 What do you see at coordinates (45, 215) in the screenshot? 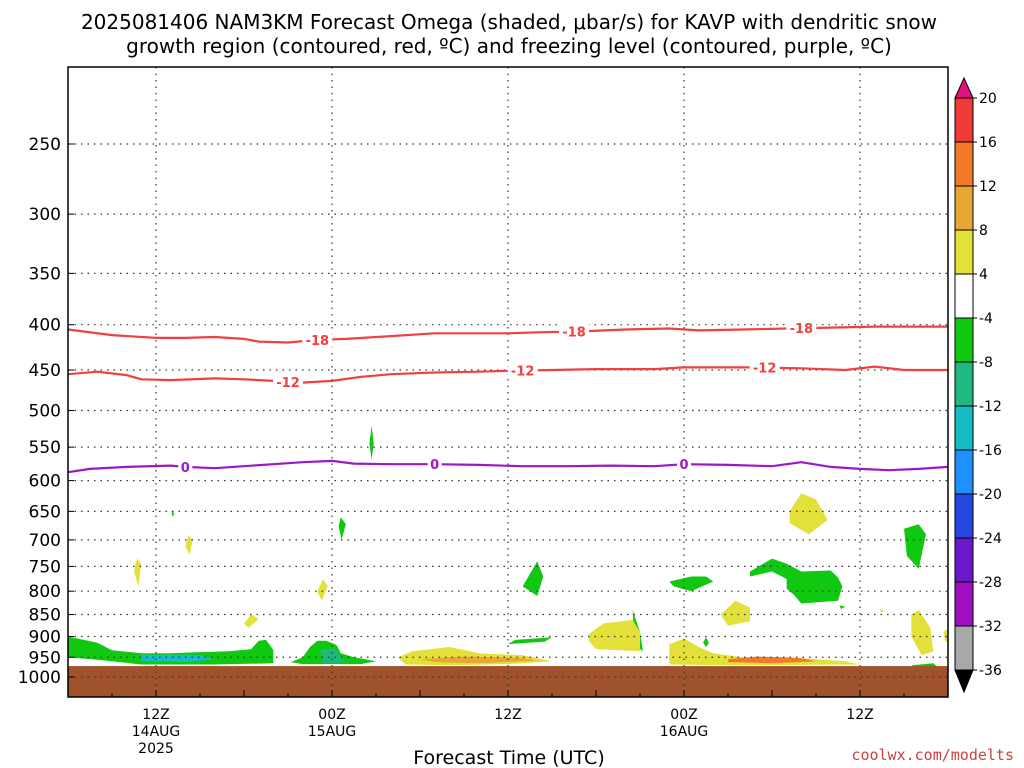
I see `y-tick-label: 300` at bounding box center [45, 215].